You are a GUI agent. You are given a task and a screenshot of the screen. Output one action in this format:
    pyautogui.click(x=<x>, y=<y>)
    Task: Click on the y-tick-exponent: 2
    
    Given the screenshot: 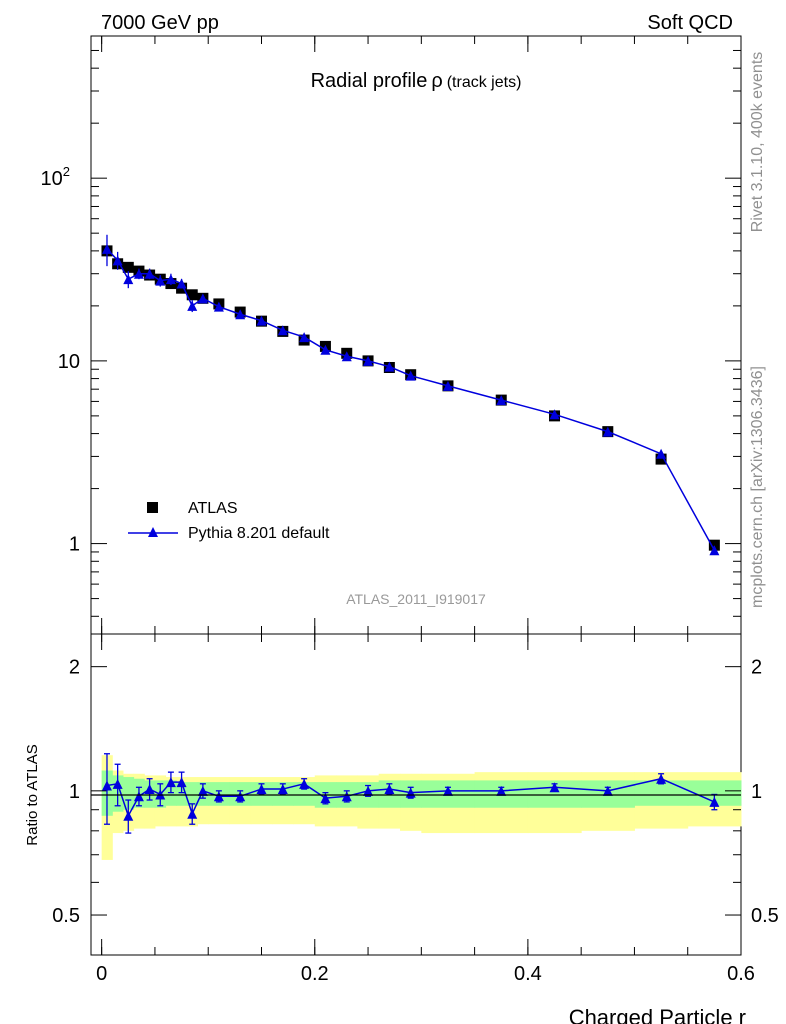 What is the action you would take?
    pyautogui.click(x=66, y=171)
    